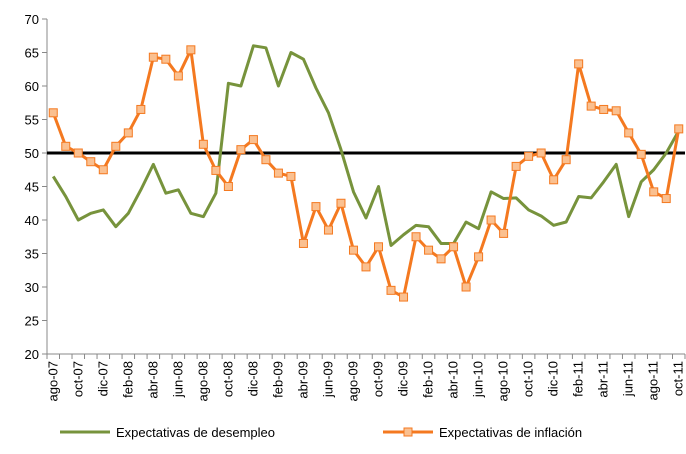  I want to click on x-tick-label: feb-10, so click(428, 379).